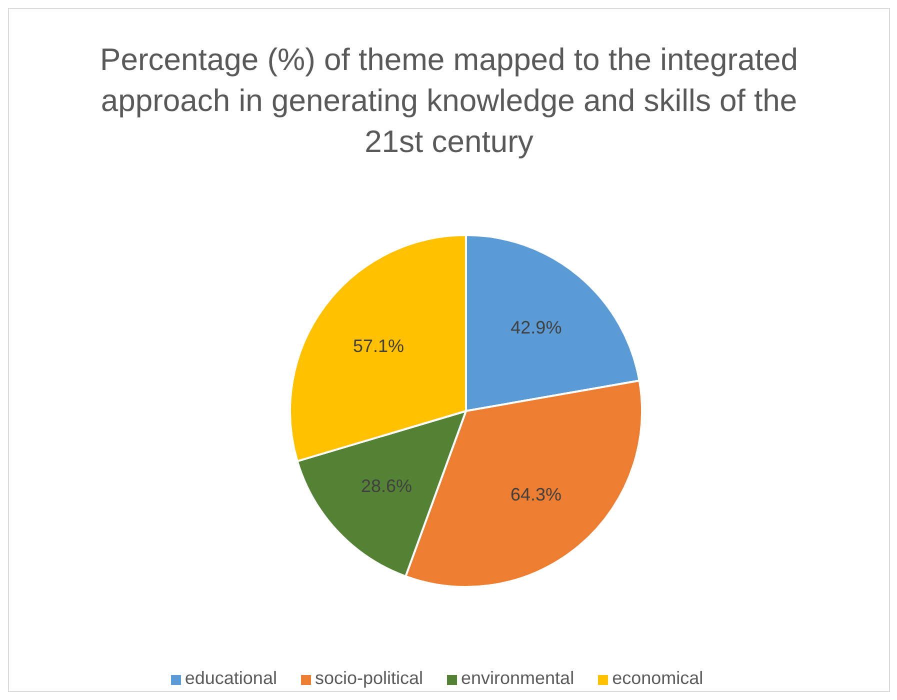  What do you see at coordinates (449, 101) in the screenshot?
I see `chart-title: Percentage (%) of theme mapped to the integrated approach in generating knowledge and skills of the 21st century` at bounding box center [449, 101].